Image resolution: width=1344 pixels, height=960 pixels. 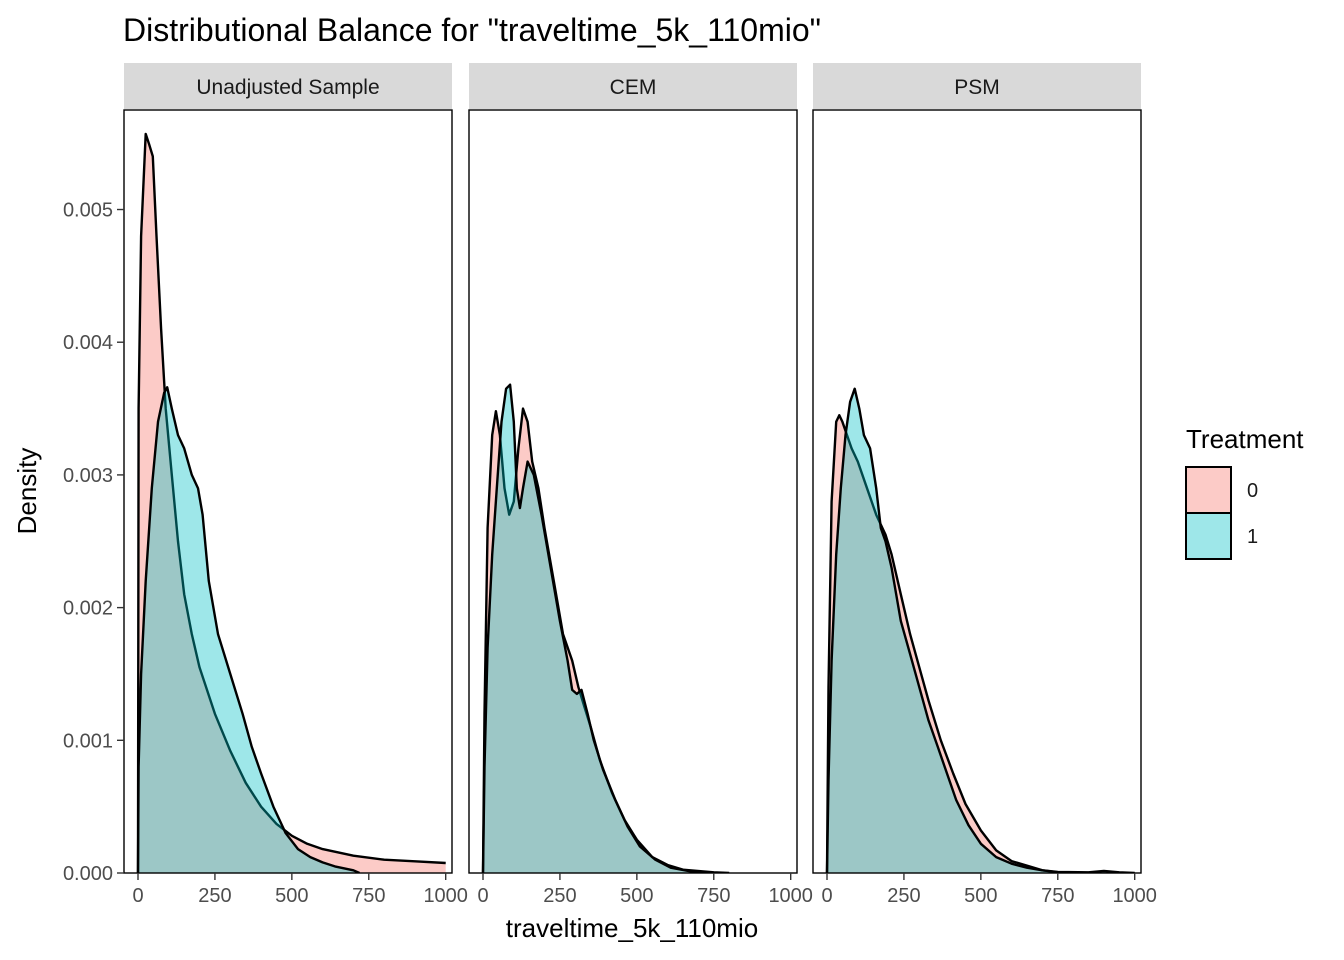 What do you see at coordinates (88, 343) in the screenshot?
I see `y-tick-label: 0.004` at bounding box center [88, 343].